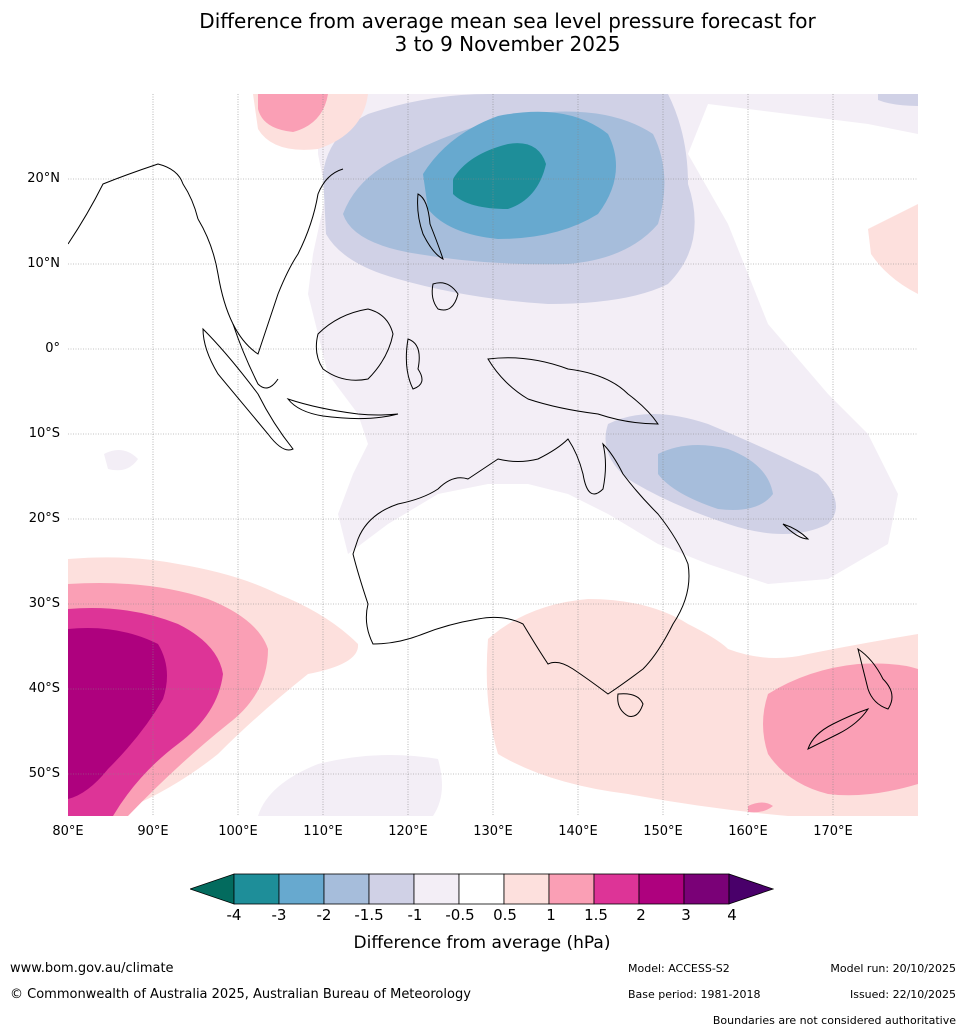  What do you see at coordinates (715, 477) in the screenshot?
I see `anomaly-contour-minus-1.5-coral` at bounding box center [715, 477].